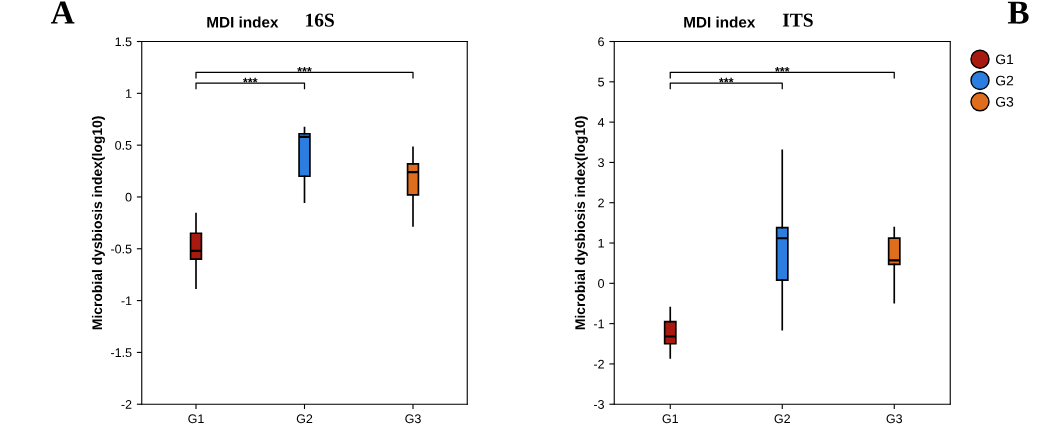 This screenshot has width=1050, height=437. Describe the element at coordinates (601, 163) in the screenshot. I see `y-tick-label: 3` at that location.